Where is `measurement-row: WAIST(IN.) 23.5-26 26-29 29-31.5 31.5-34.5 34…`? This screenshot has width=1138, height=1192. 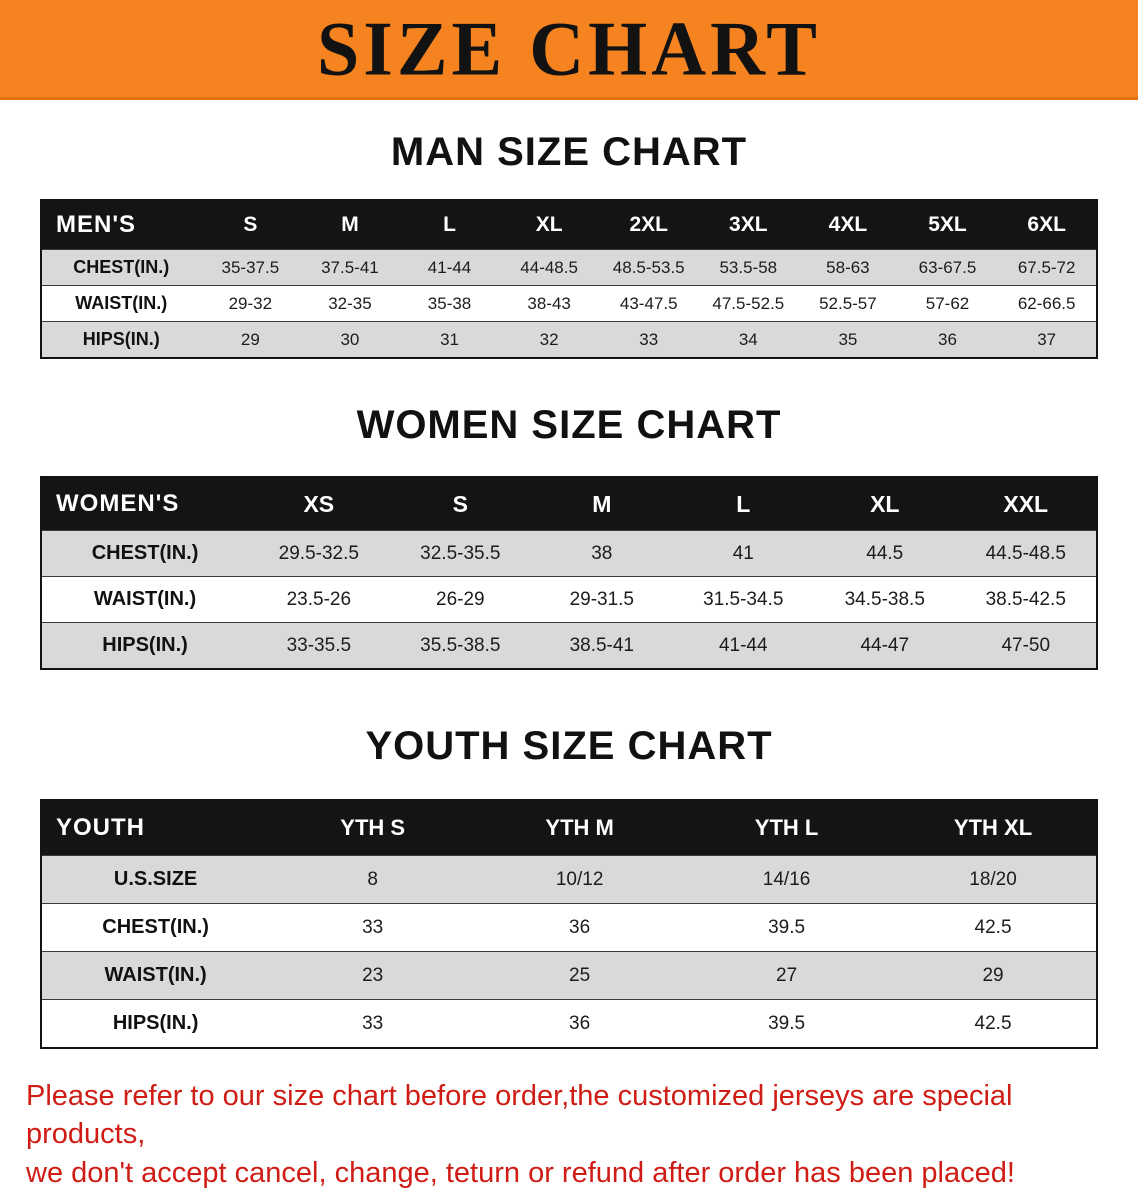 measurement-row: WAIST(IN.) 23.5-26 26-29 29-31.5 31.5-34.5 34… is located at coordinates (569, 599).